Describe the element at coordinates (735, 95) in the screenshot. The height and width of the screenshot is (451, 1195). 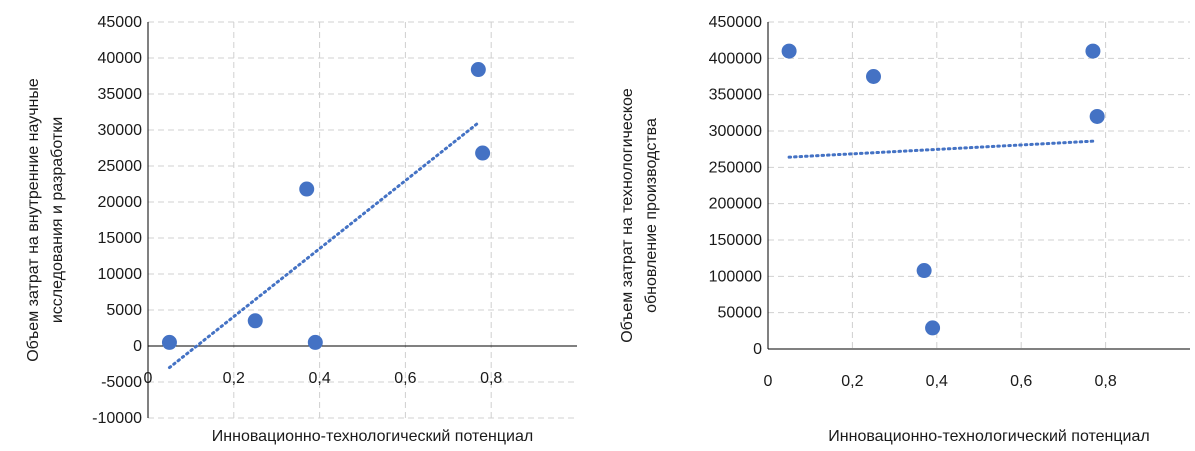
I see `y-tick-label: 350000` at that location.